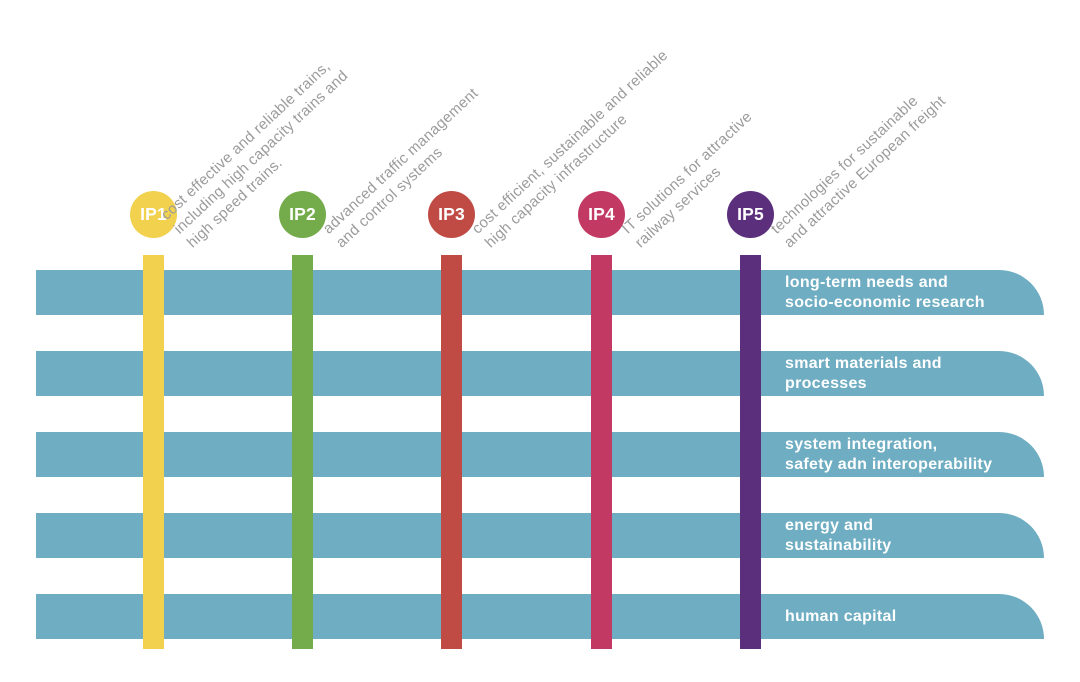  I want to click on theme-label-line: sustainability, so click(838, 545).